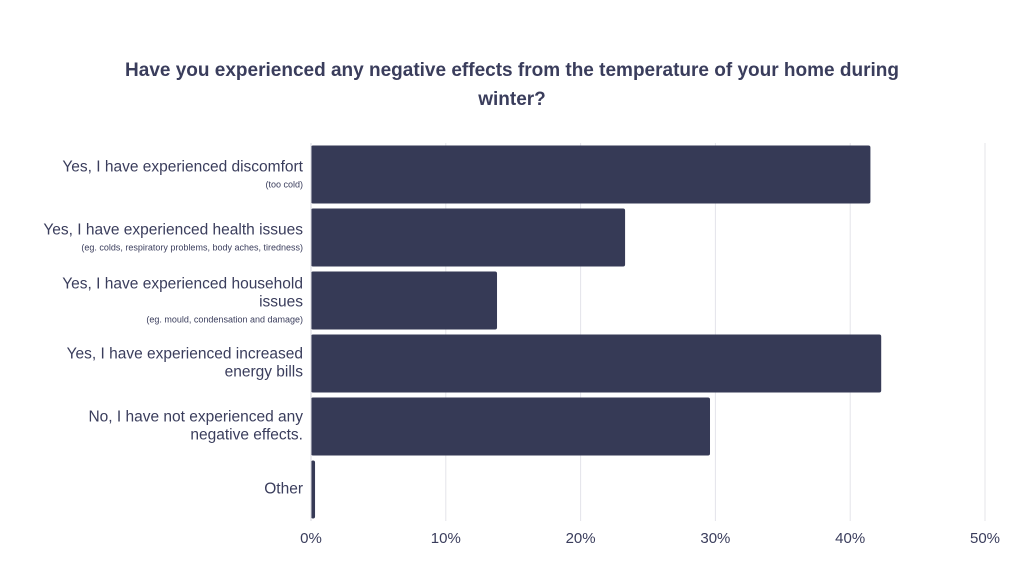 This screenshot has width=1024, height=576. What do you see at coordinates (185, 354) in the screenshot?
I see `category-label: Yes, I have experienced increased` at bounding box center [185, 354].